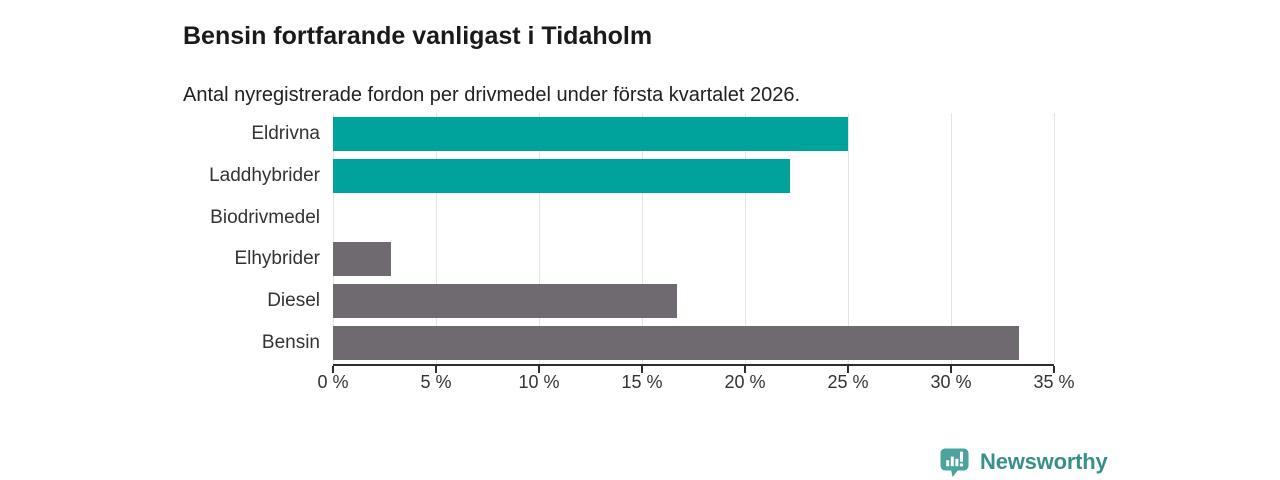 The height and width of the screenshot is (480, 1280). I want to click on bar-elhybrider, so click(362, 259).